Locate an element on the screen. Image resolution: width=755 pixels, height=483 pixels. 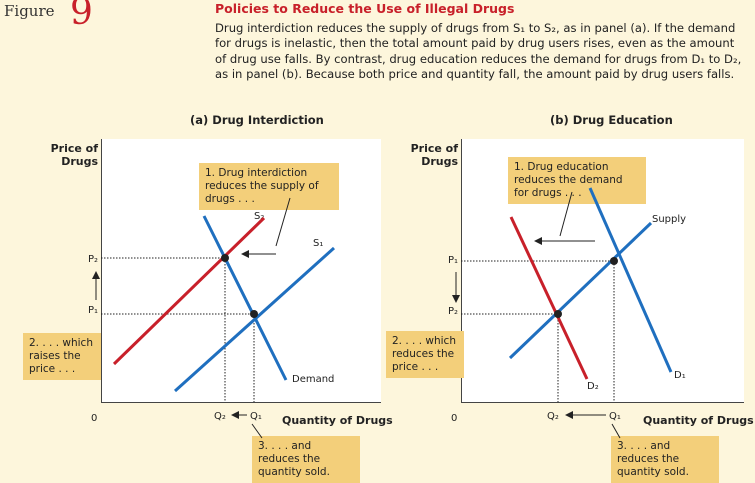
figure-number: 9 is located at coordinates (81, 16).